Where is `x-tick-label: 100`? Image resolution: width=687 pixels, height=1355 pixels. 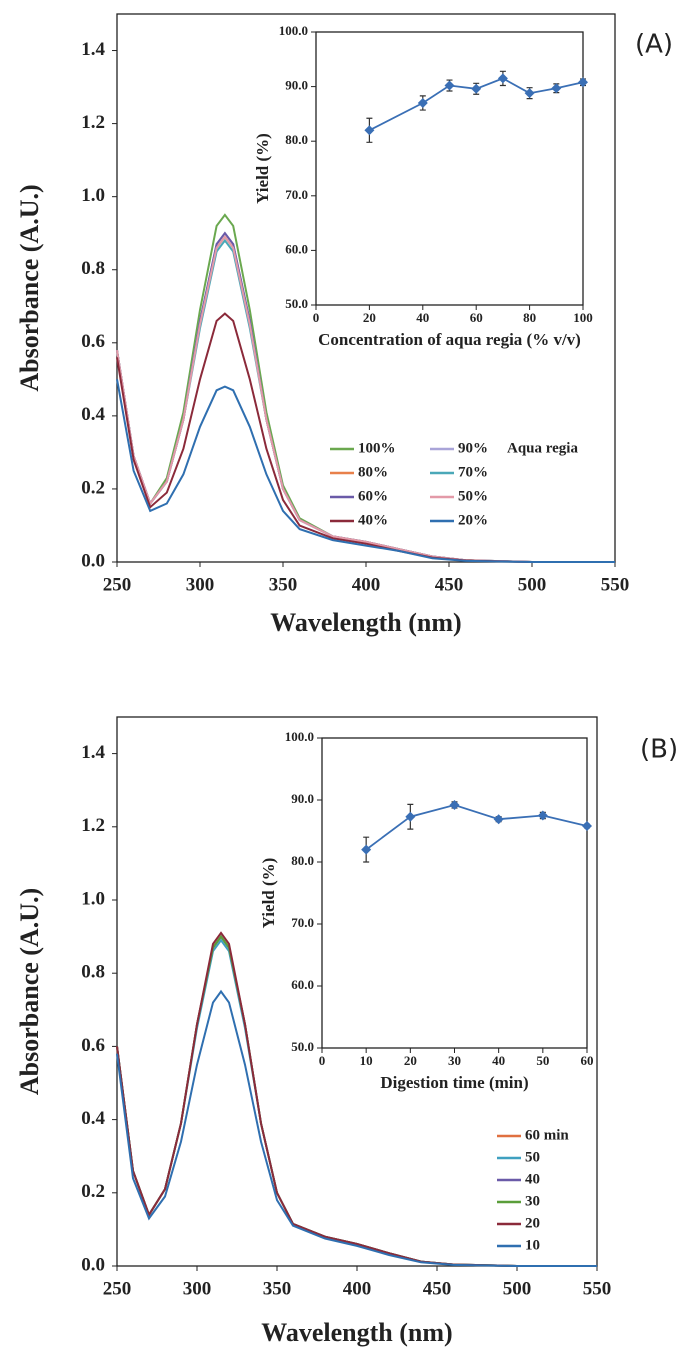 x-tick-label: 100 is located at coordinates (583, 317).